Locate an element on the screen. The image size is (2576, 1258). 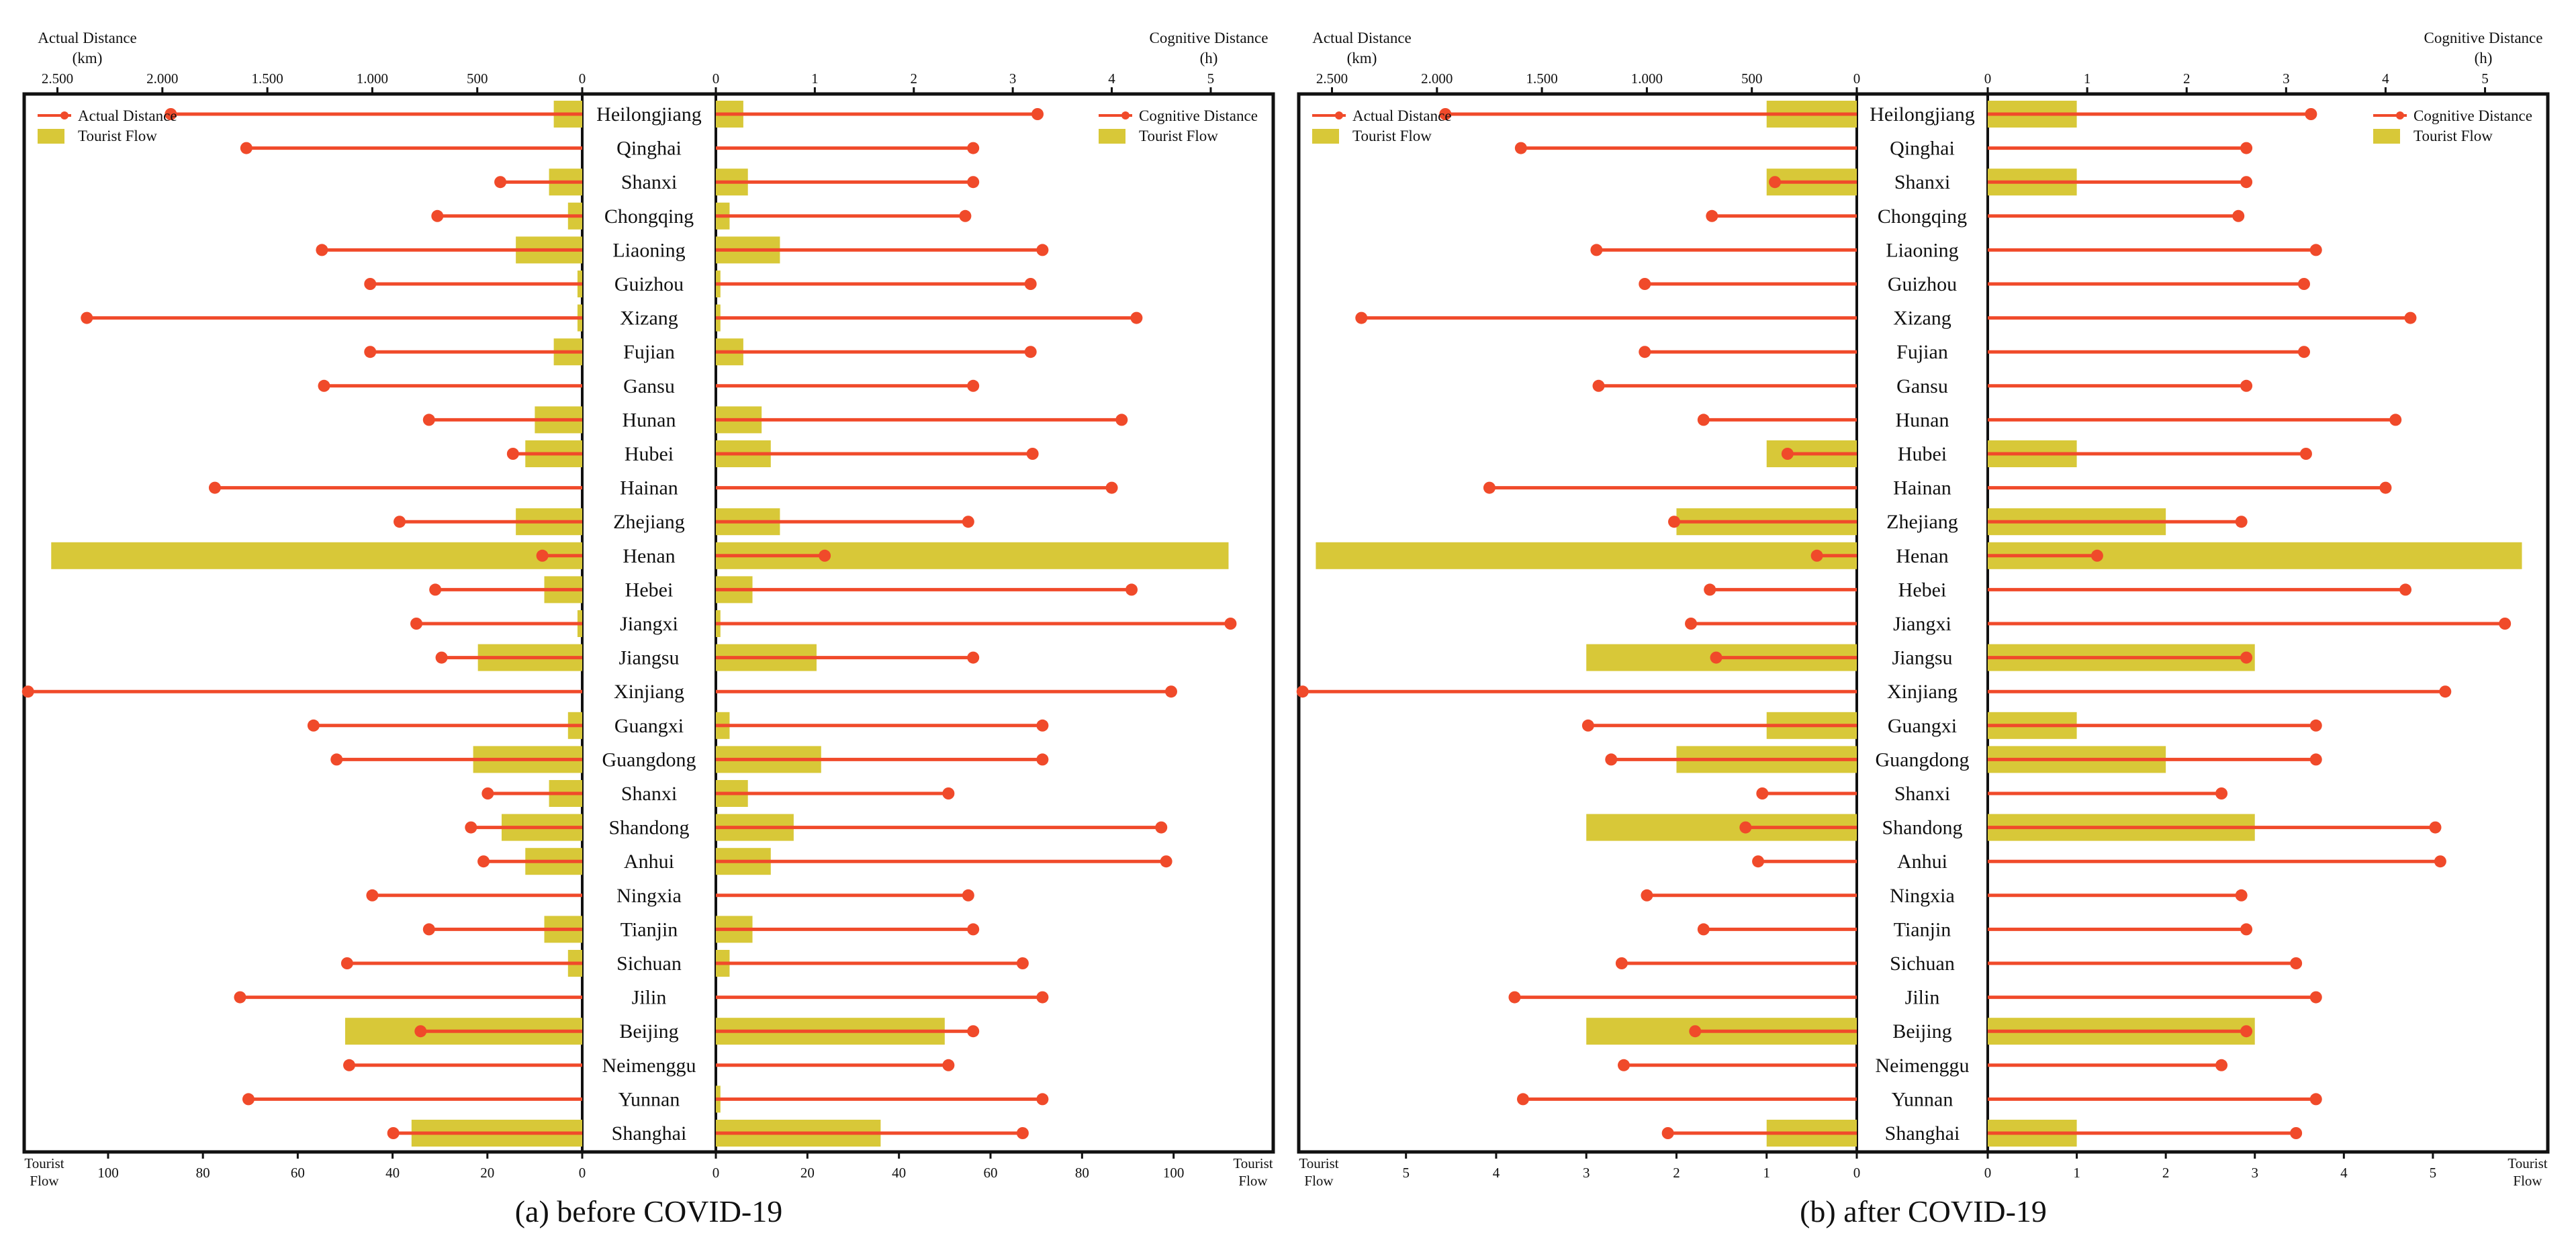
panel-b-legend-cognitive-label: Cognitive Distance is located at coordinates (2472, 115).